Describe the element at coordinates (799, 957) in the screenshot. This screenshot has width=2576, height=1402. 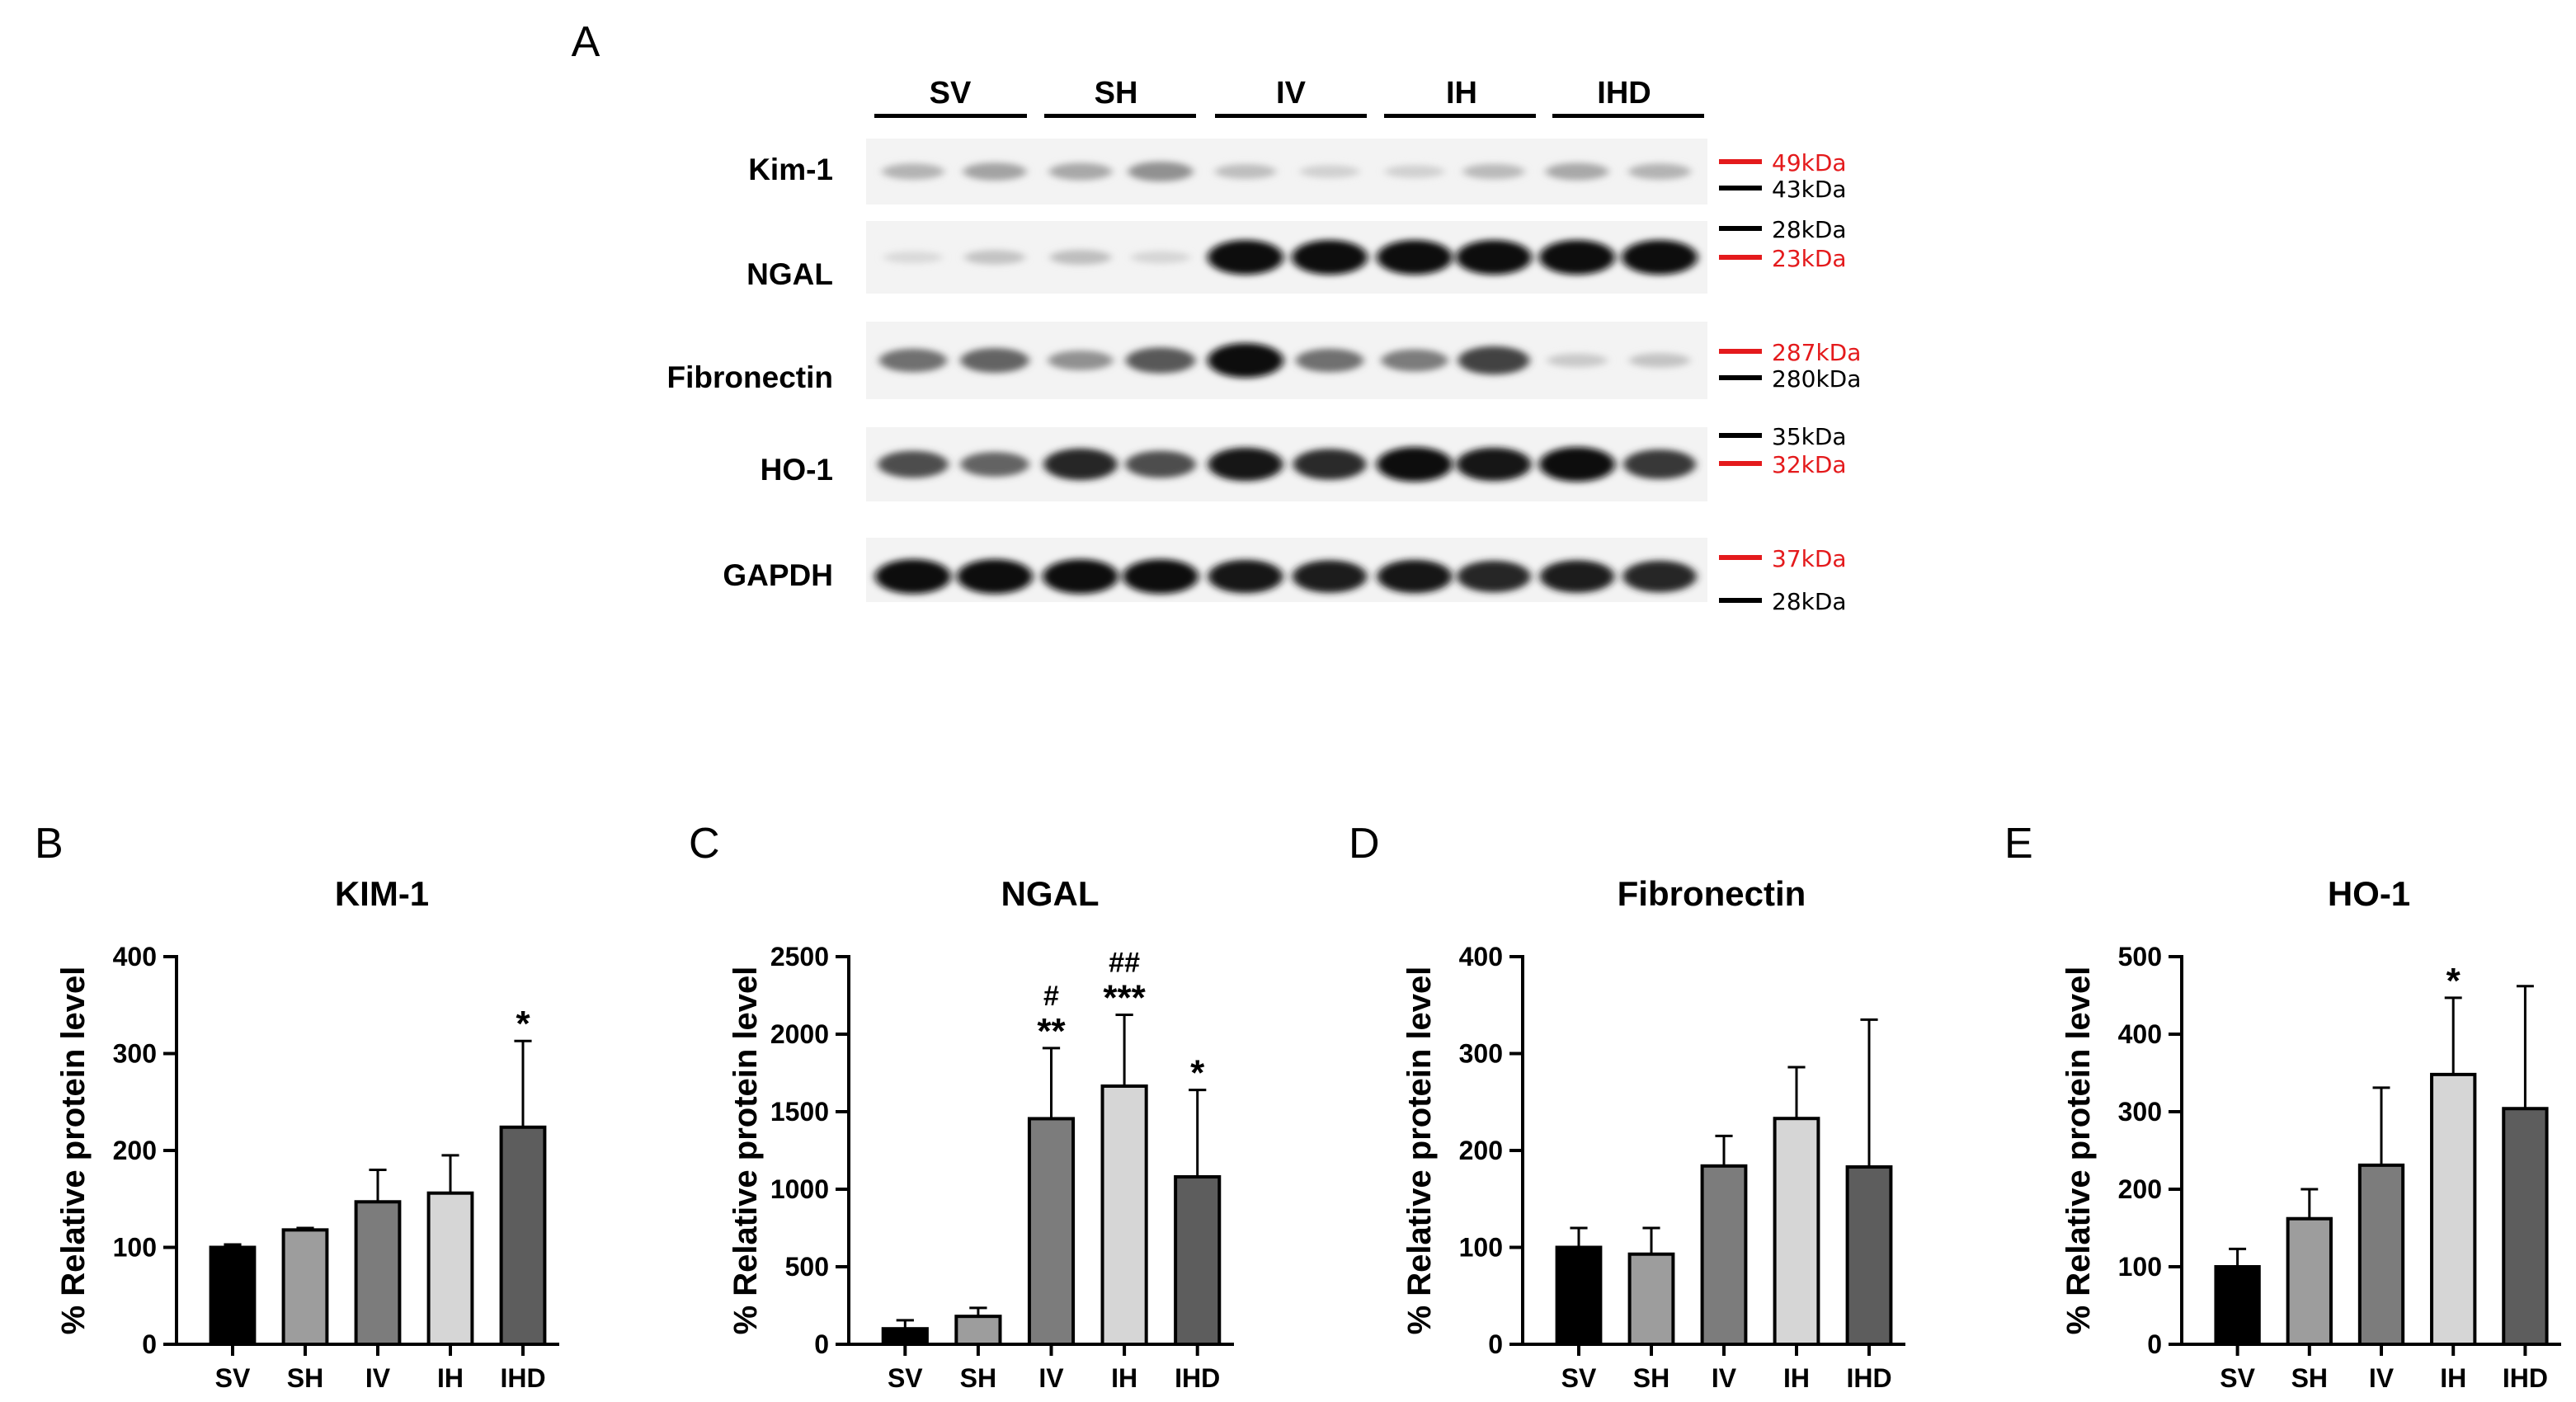
I see `y-tick-label: 2500` at that location.